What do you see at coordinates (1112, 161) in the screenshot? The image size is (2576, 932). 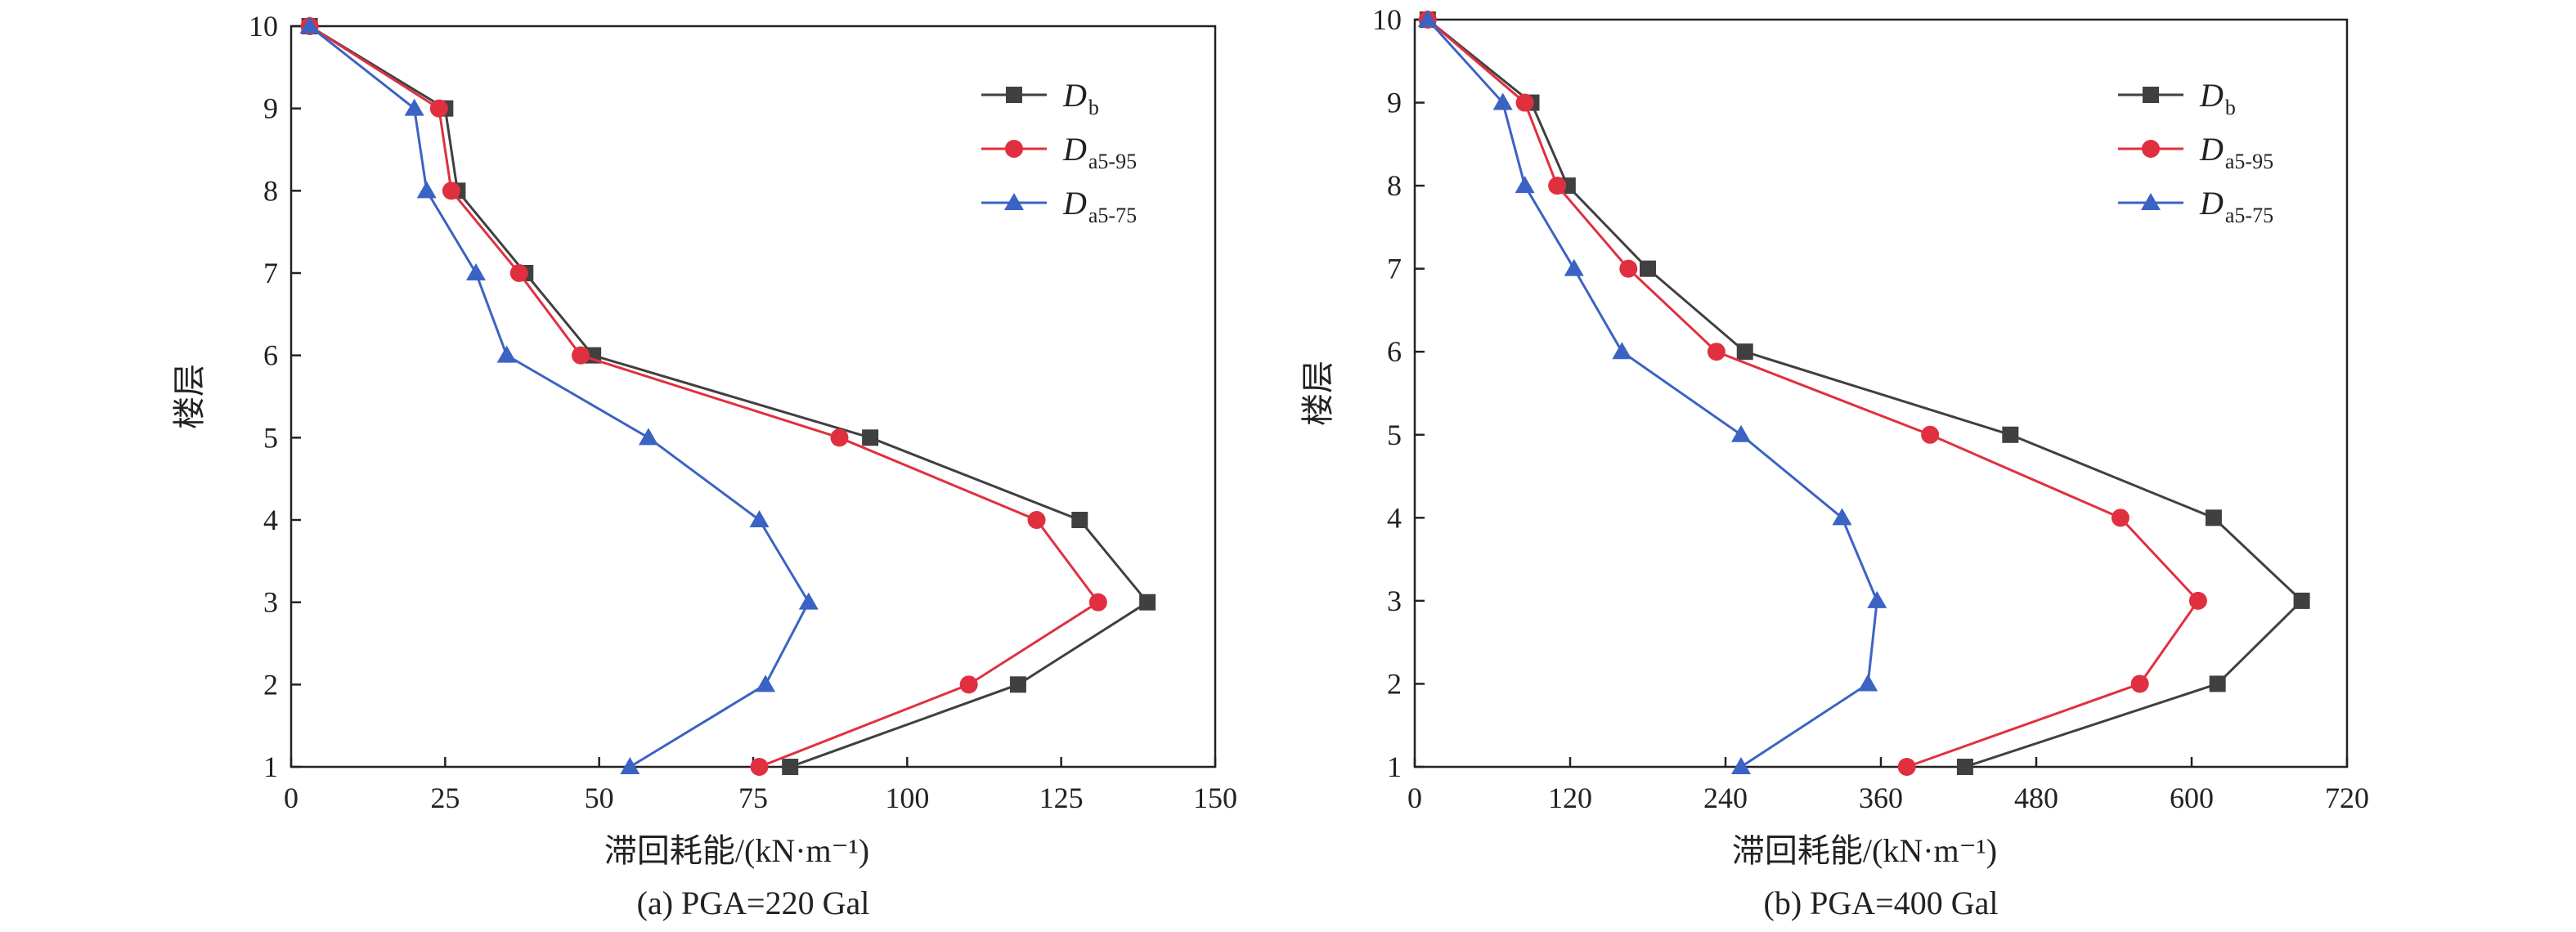 I see `legend-subscript: a5-95` at bounding box center [1112, 161].